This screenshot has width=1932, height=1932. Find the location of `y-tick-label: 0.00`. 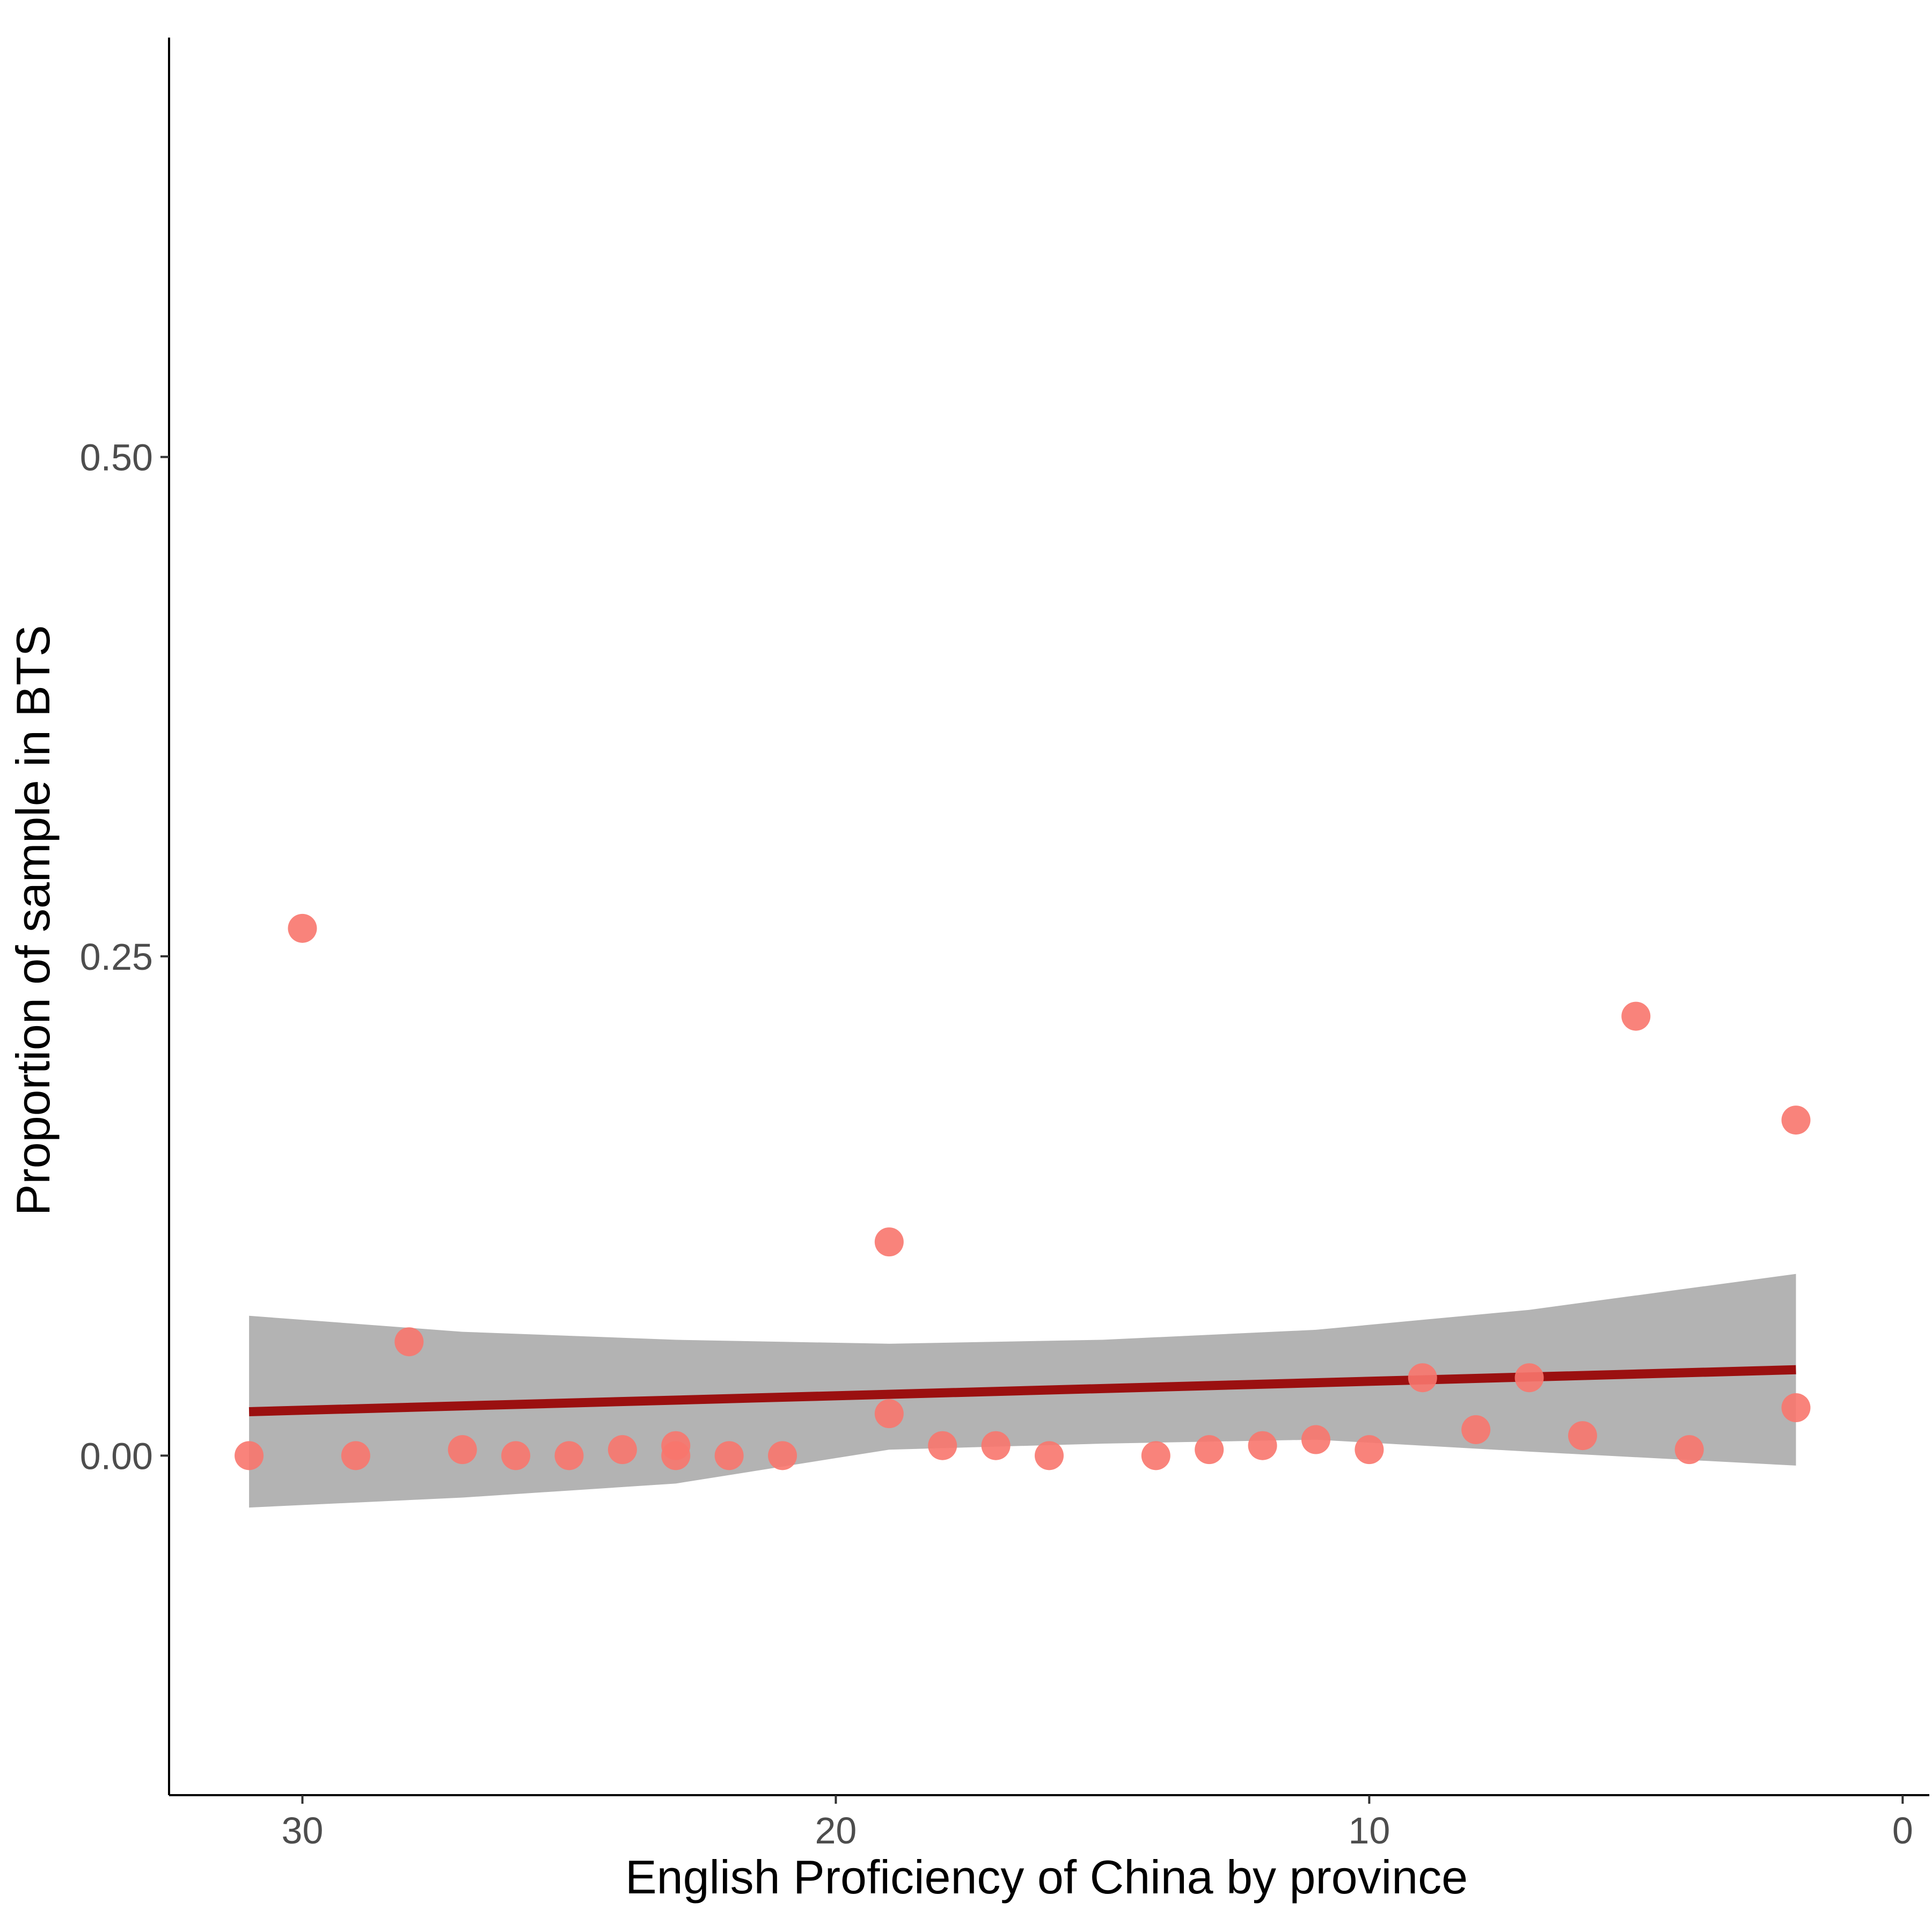

y-tick-label: 0.00 is located at coordinates (116, 1456).